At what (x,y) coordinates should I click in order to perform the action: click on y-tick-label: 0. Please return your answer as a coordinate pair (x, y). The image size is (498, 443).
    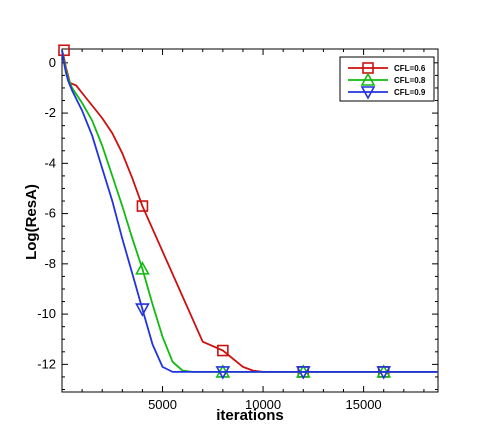
    Looking at the image, I should click on (52, 62).